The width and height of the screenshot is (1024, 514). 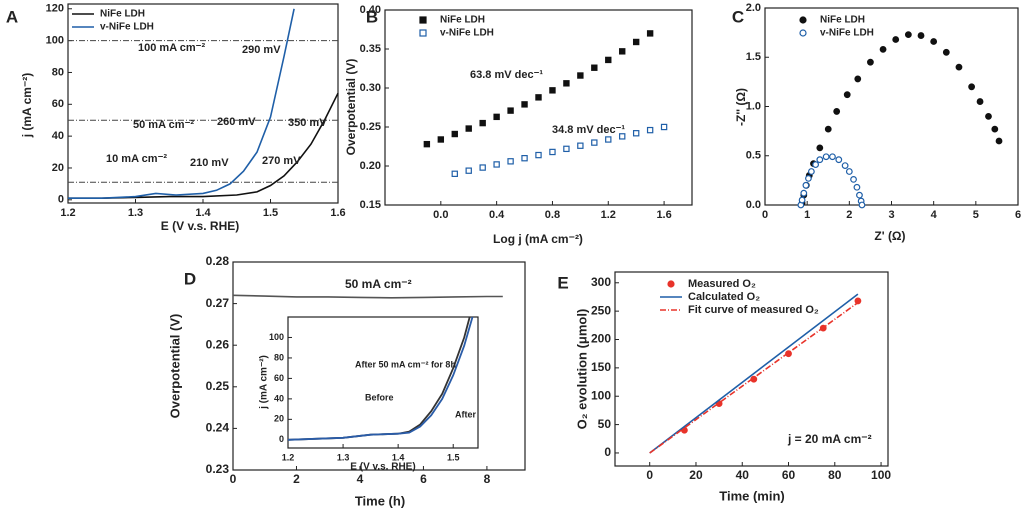 I want to click on x-tick-label: 0.4, so click(x=497, y=215).